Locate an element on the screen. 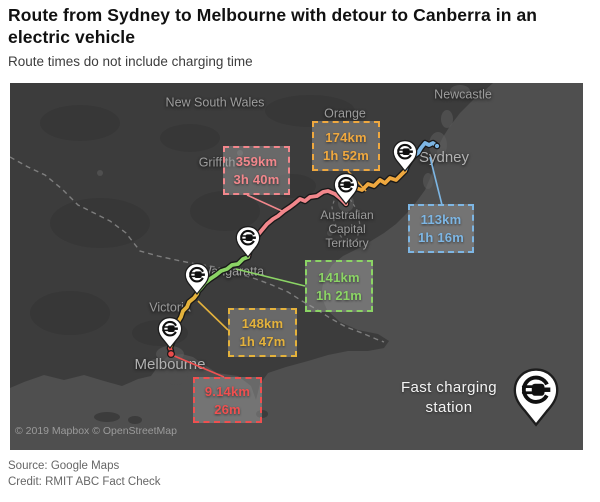  callout-distance: 174km is located at coordinates (346, 137).